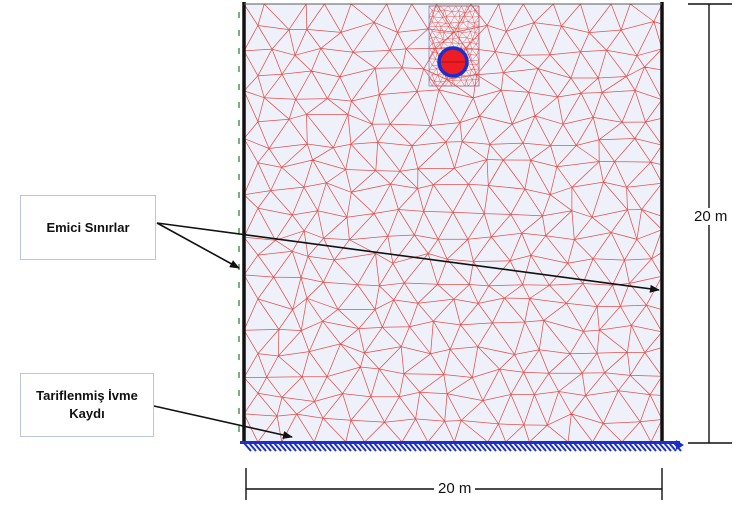 Image resolution: width=737 pixels, height=516 pixels. What do you see at coordinates (198, 245) in the screenshot?
I see `arrow-to-left-boundary` at bounding box center [198, 245].